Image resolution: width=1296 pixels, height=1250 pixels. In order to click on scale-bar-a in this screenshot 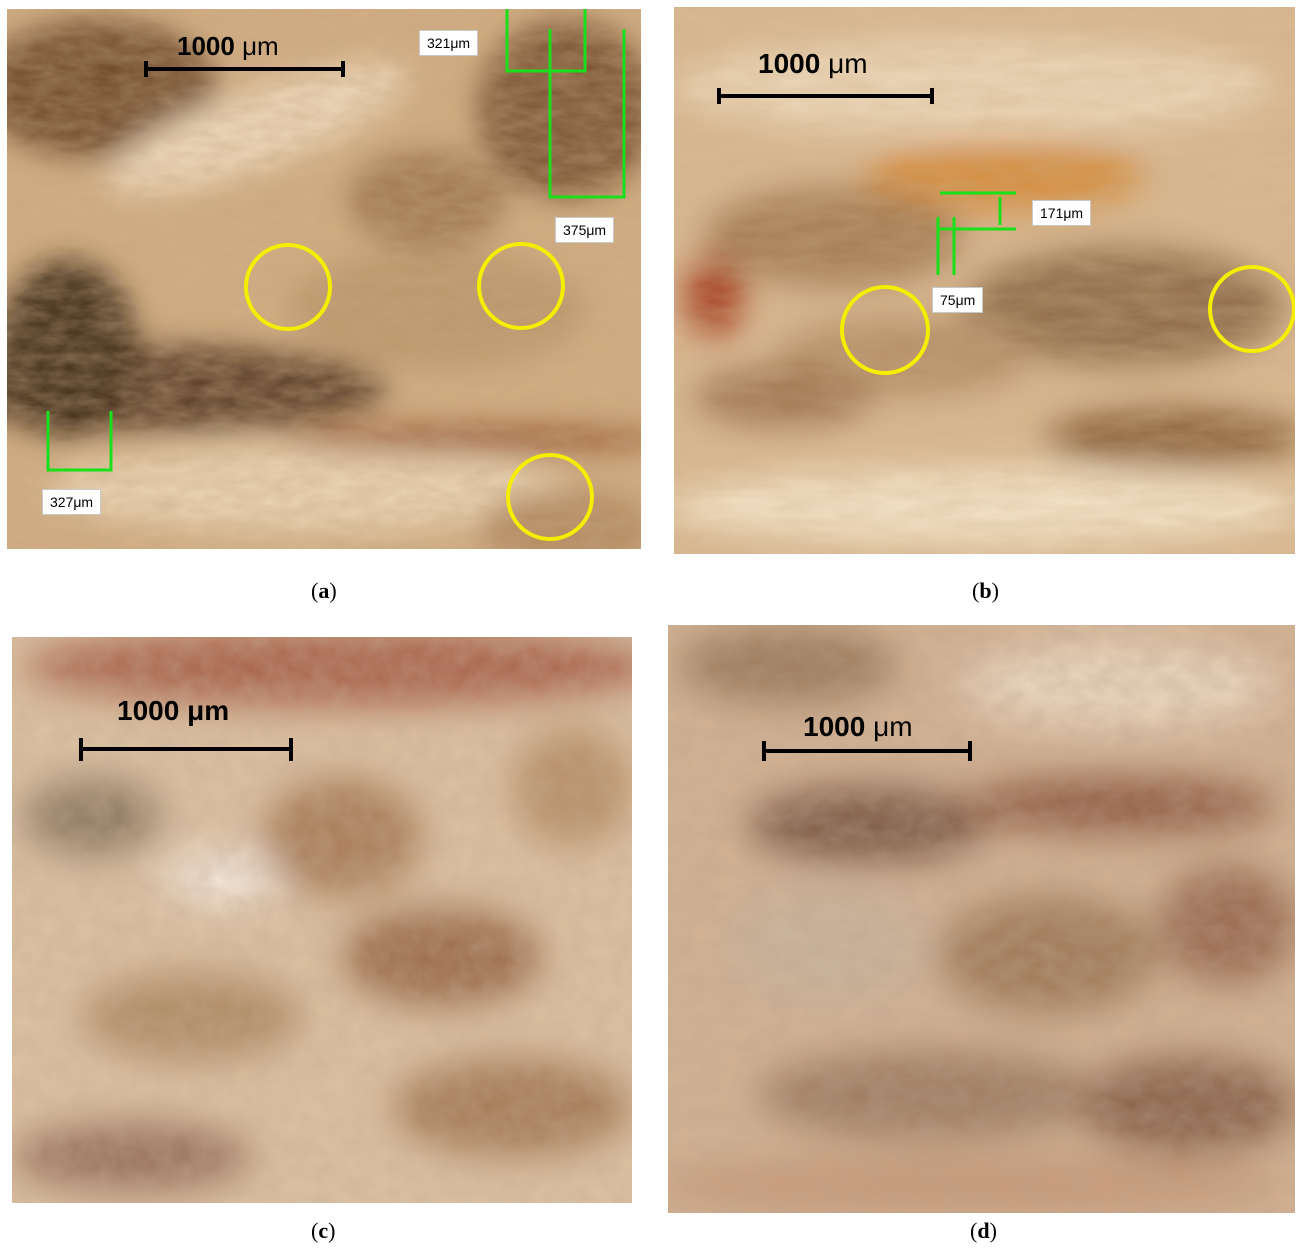, I will do `click(244, 69)`.